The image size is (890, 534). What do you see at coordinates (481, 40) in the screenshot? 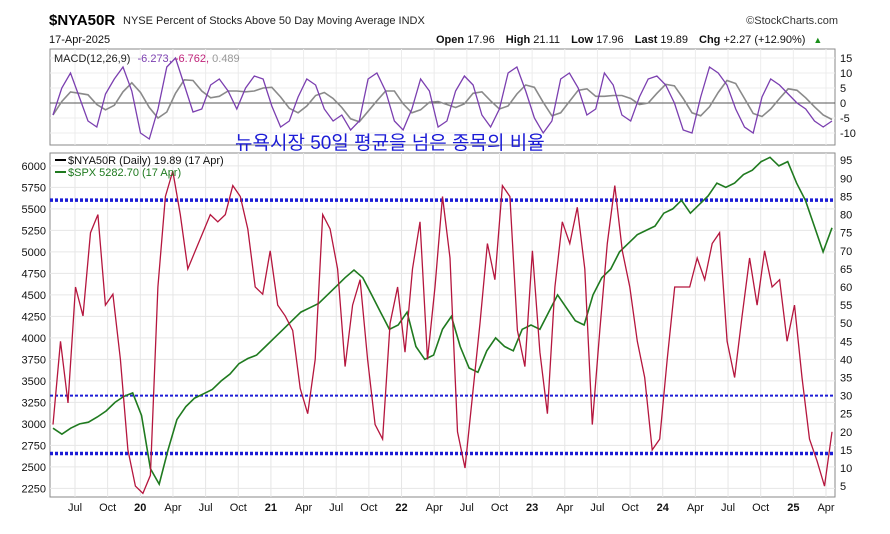
I see `open-value: 17.96` at bounding box center [481, 40].